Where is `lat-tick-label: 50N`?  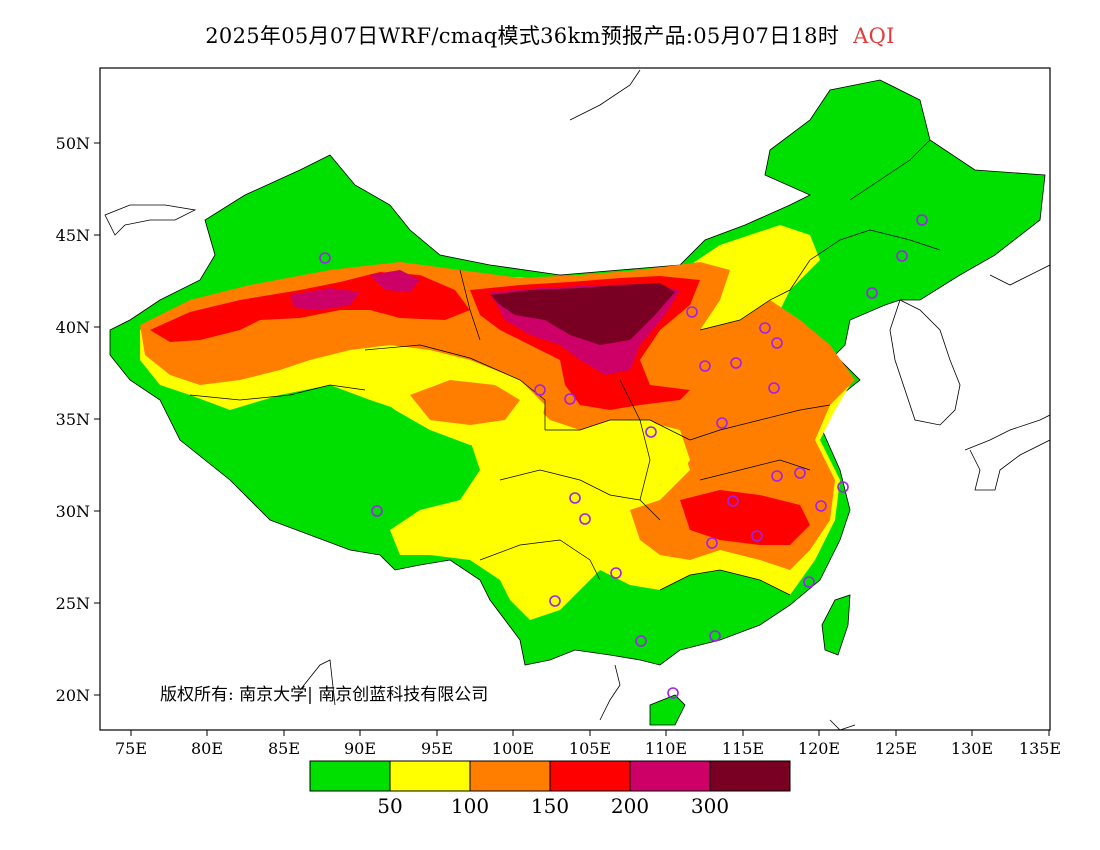 lat-tick-label: 50N is located at coordinates (73, 143).